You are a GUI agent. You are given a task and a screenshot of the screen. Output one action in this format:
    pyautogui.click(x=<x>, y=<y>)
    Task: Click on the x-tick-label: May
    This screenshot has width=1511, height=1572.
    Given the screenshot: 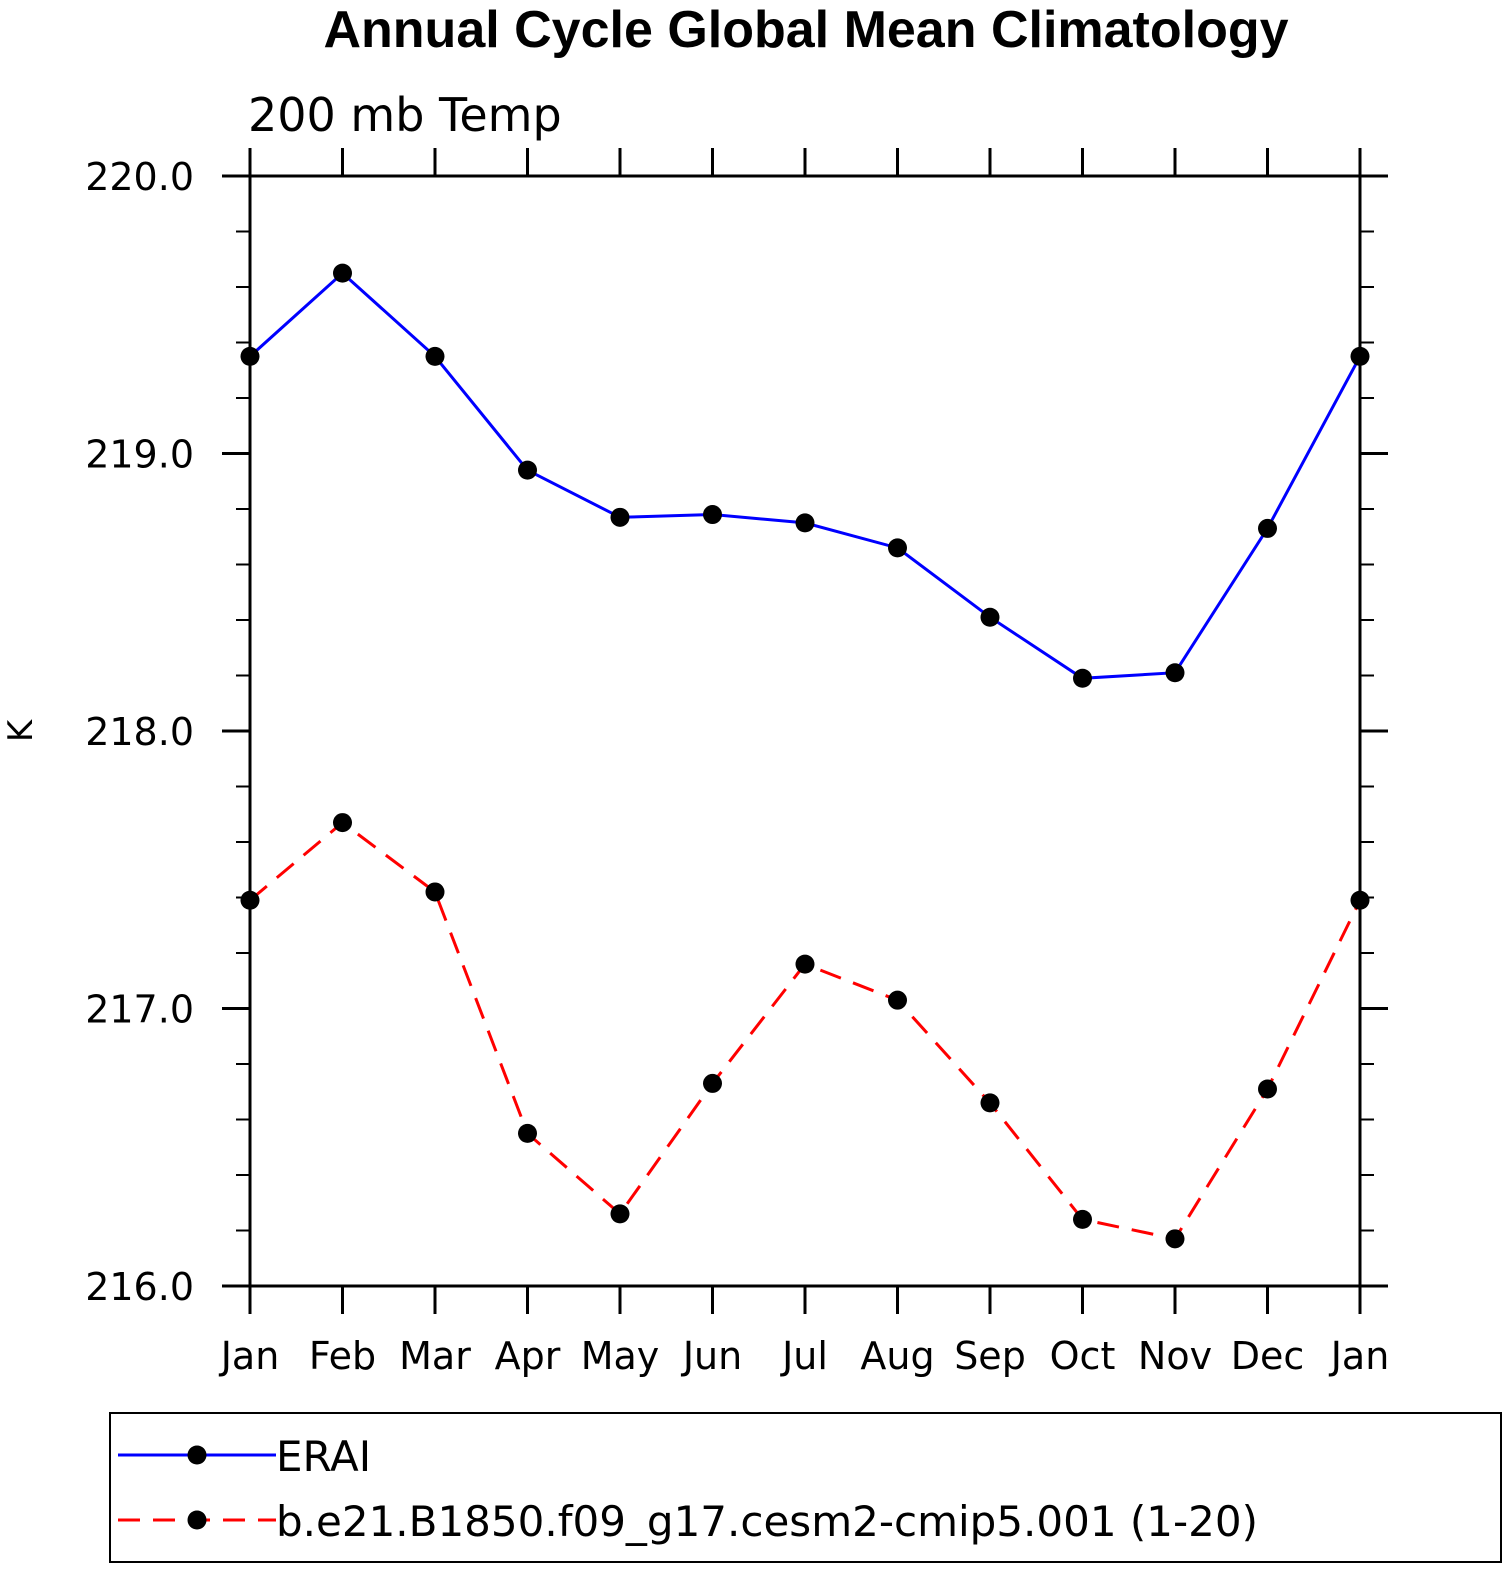 What is the action you would take?
    pyautogui.click(x=620, y=1356)
    